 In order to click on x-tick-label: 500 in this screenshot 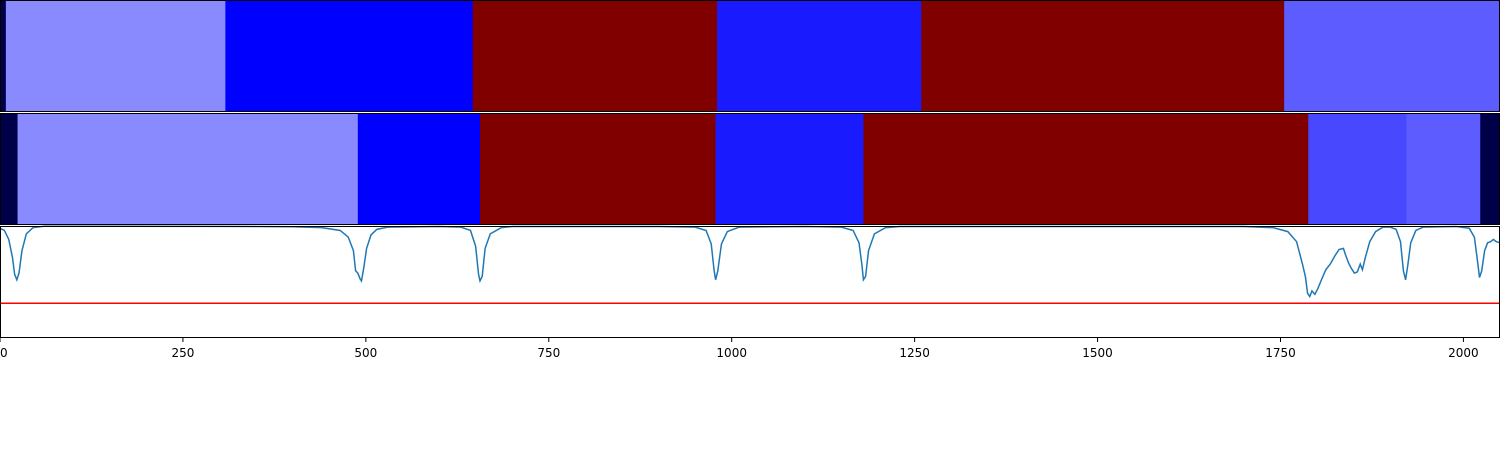, I will do `click(365, 353)`.